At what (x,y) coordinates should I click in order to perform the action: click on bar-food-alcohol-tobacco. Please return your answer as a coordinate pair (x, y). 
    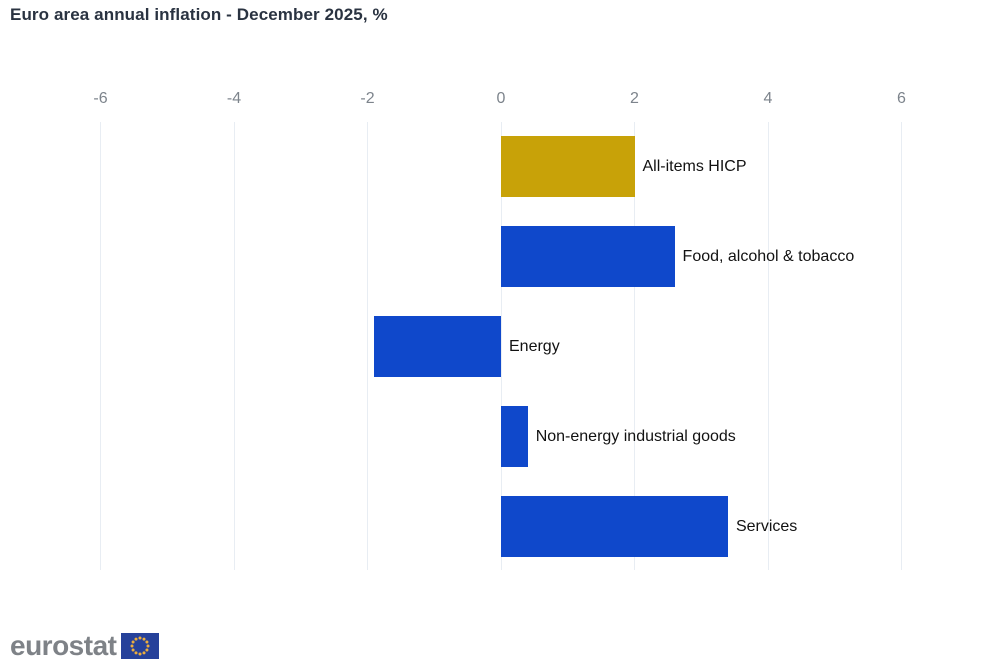
    Looking at the image, I should click on (588, 256).